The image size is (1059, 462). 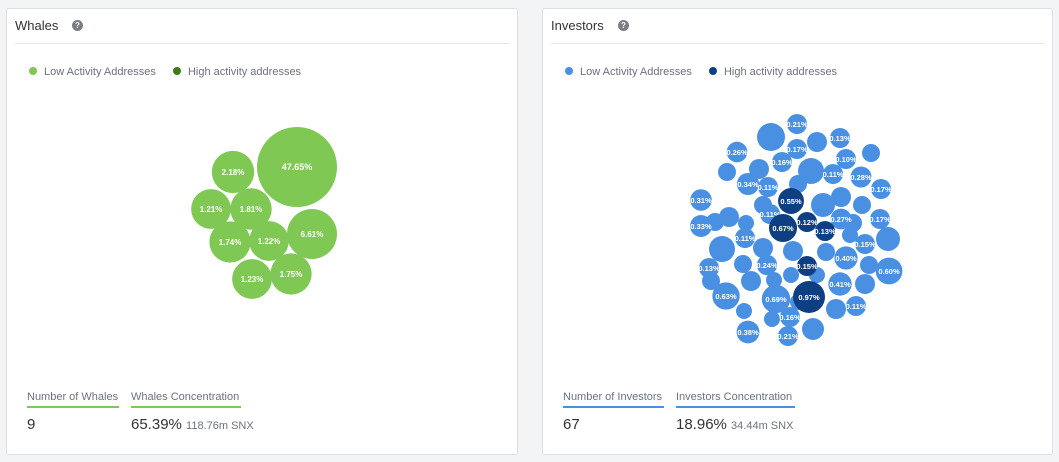 What do you see at coordinates (33, 71) in the screenshot?
I see `legend-dot-icon` at bounding box center [33, 71].